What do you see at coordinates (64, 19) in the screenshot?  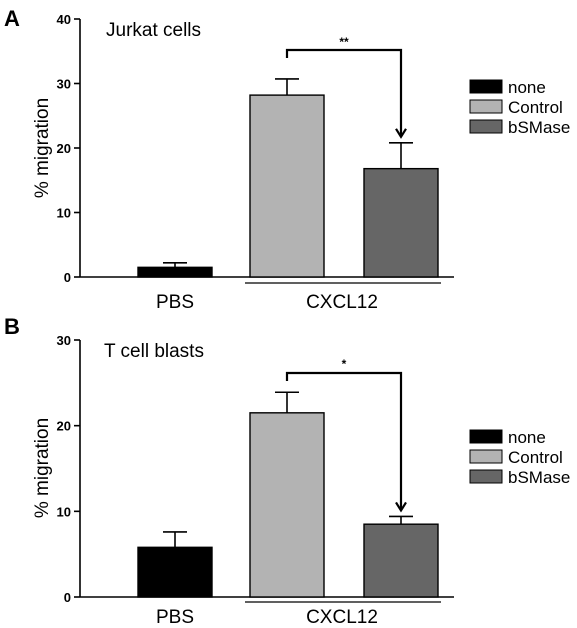 I see `y-tick-label: 40` at bounding box center [64, 19].